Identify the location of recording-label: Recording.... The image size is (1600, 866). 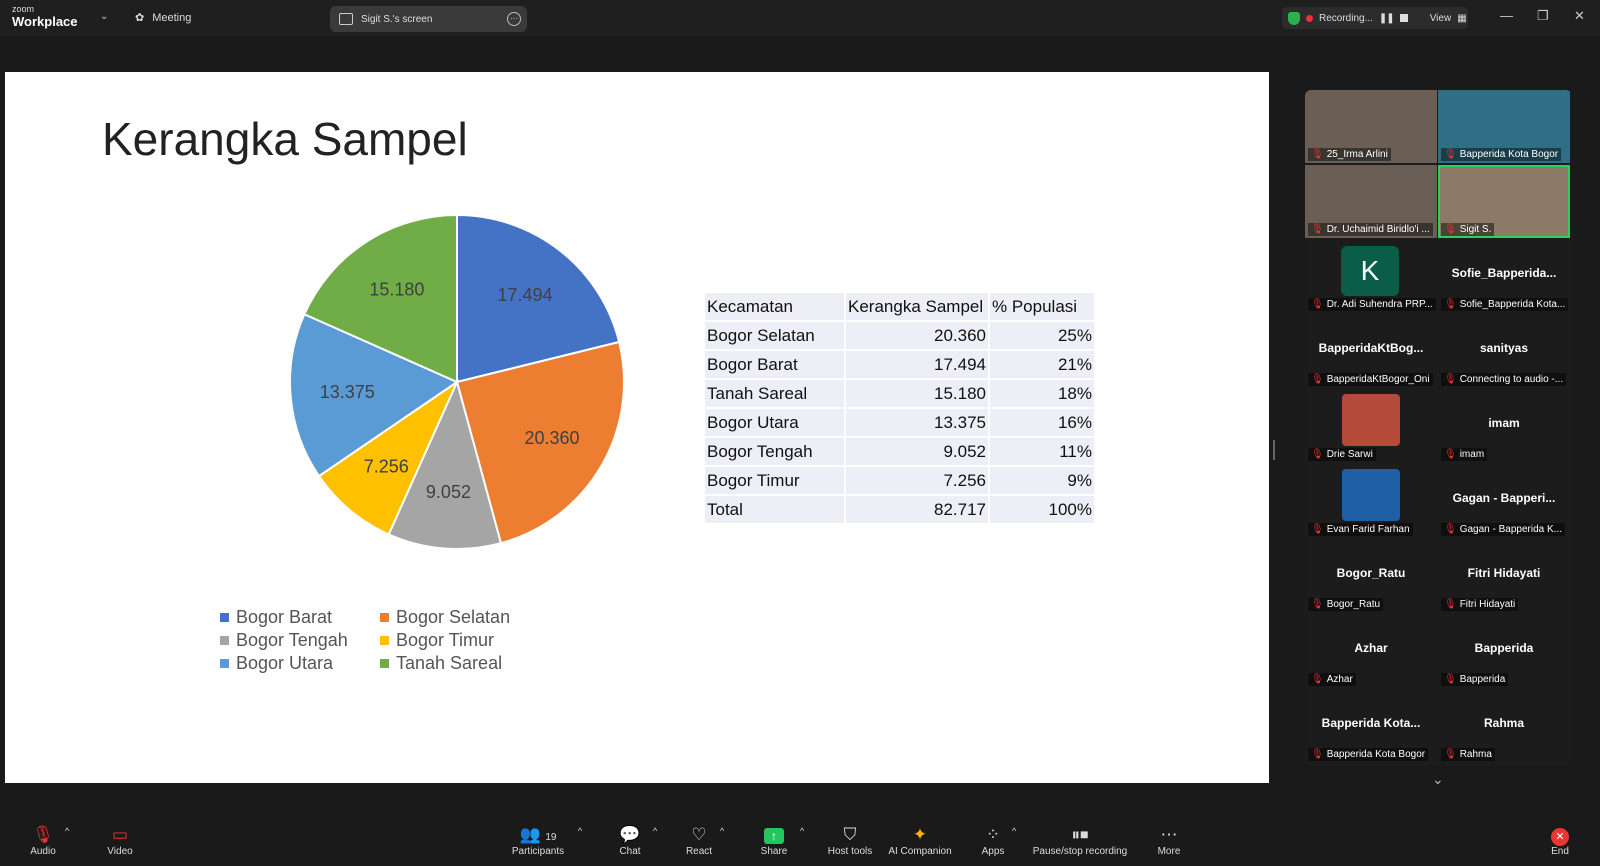
(1346, 18).